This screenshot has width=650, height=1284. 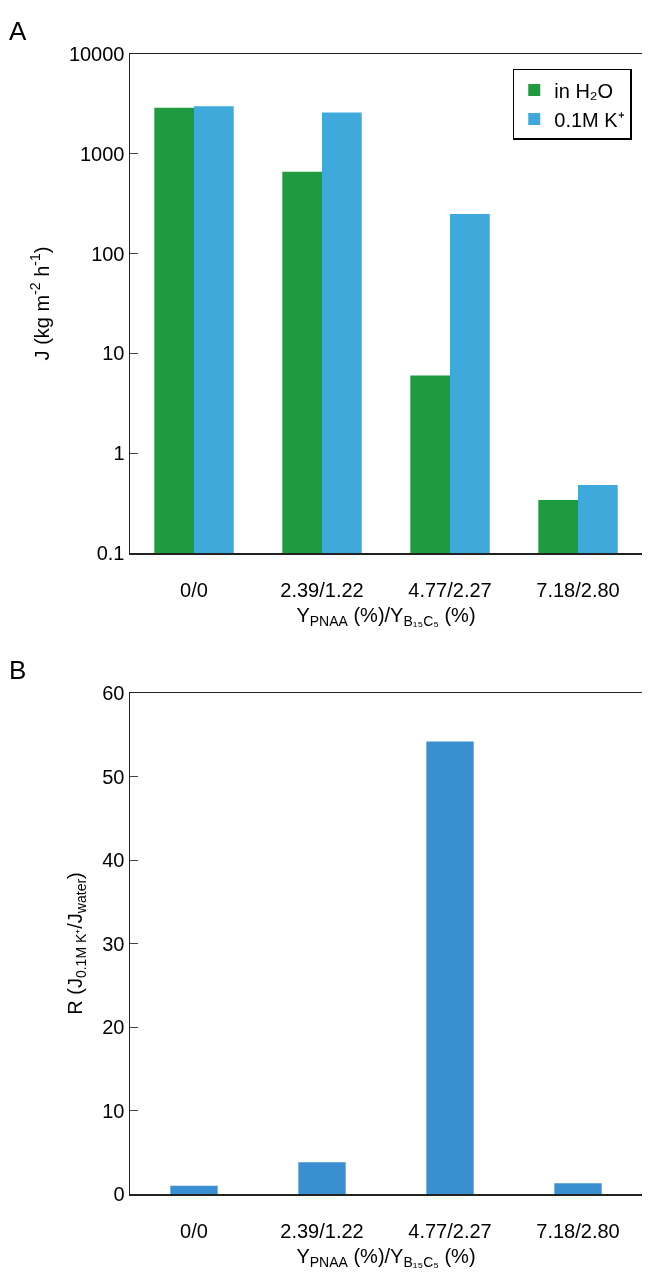 What do you see at coordinates (18, 670) in the screenshot?
I see `text: B` at bounding box center [18, 670].